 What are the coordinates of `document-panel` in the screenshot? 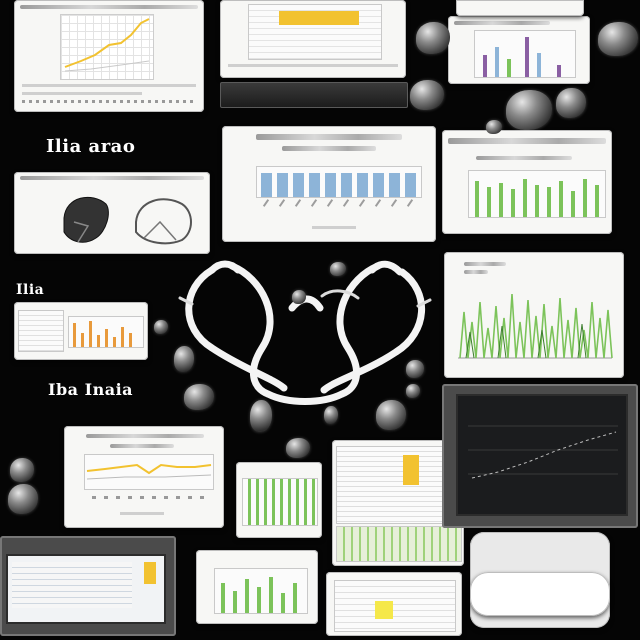 It's located at (395, 606).